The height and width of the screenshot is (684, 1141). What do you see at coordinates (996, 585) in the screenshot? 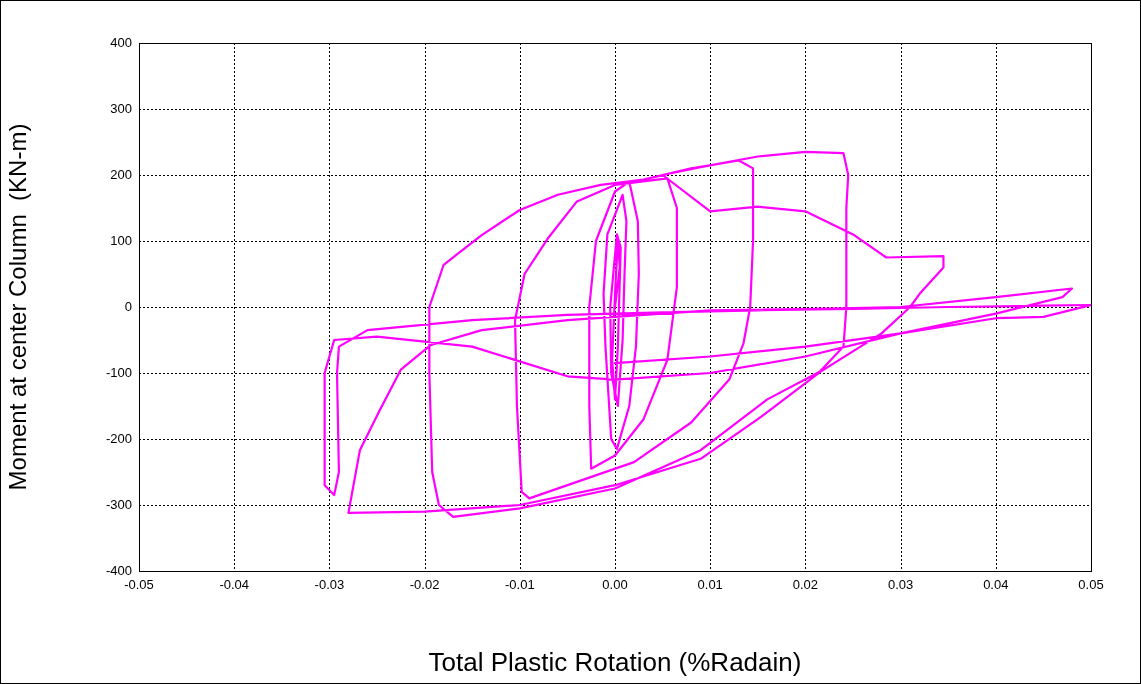
I see `x-tick-label: 0.04` at bounding box center [996, 585].